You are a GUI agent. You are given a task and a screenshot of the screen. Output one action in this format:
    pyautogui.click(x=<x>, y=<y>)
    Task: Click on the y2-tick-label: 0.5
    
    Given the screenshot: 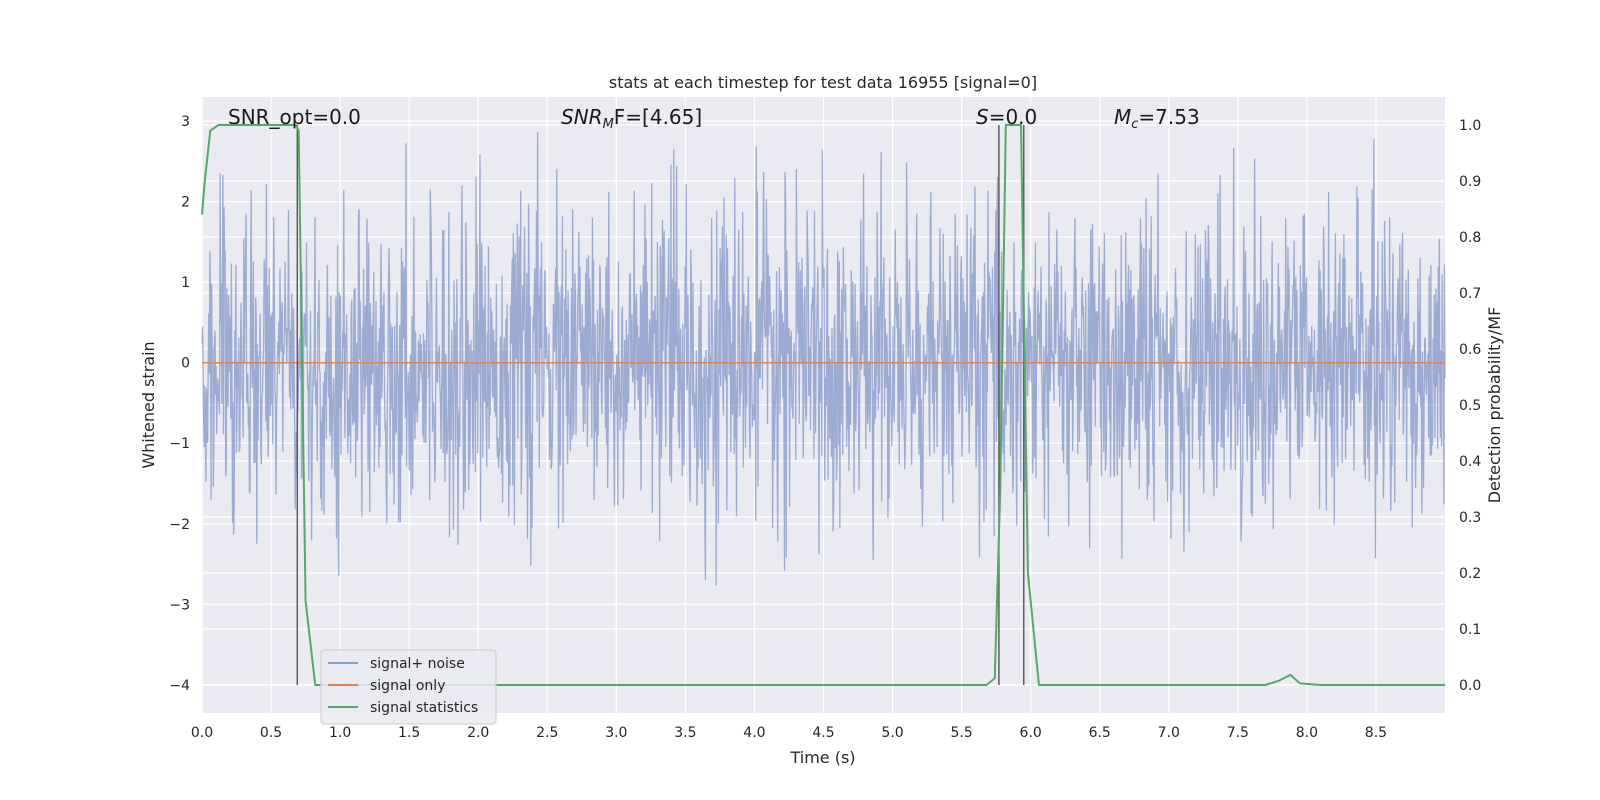 What is the action you would take?
    pyautogui.click(x=1470, y=406)
    